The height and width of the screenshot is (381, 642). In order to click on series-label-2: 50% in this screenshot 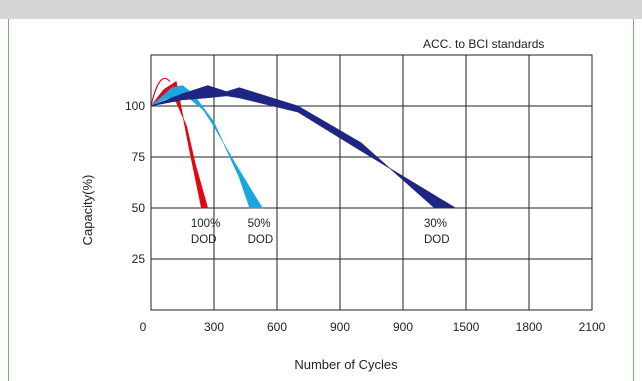, I will do `click(259, 224)`.